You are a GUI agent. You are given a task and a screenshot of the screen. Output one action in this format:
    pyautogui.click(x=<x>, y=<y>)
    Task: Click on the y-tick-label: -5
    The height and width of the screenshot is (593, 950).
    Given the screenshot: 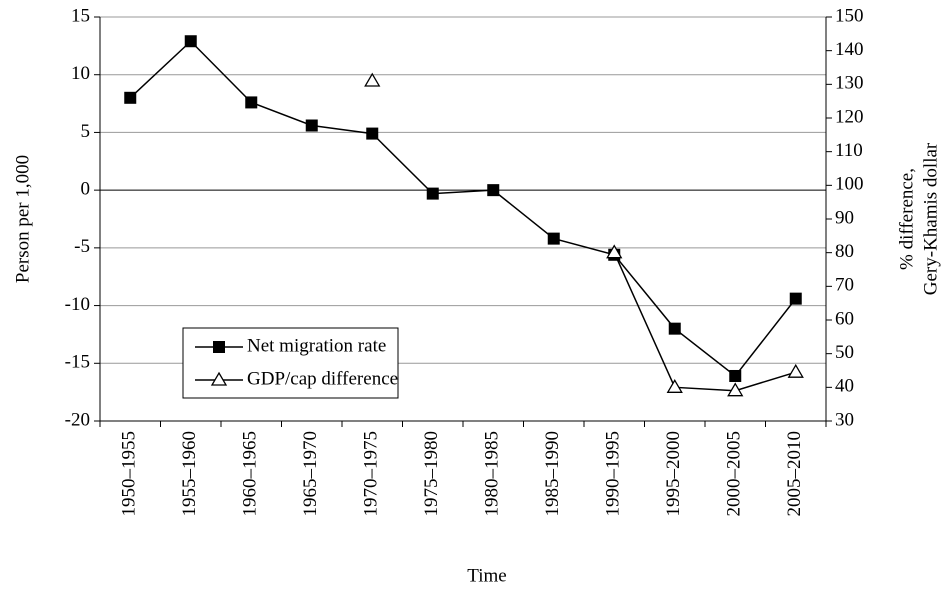 What is the action you would take?
    pyautogui.click(x=82, y=246)
    